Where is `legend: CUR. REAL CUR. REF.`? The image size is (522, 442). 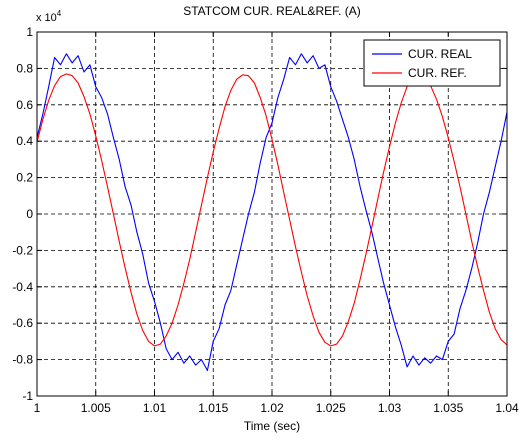
legend: CUR. REAL CUR. REF. is located at coordinates (432, 63).